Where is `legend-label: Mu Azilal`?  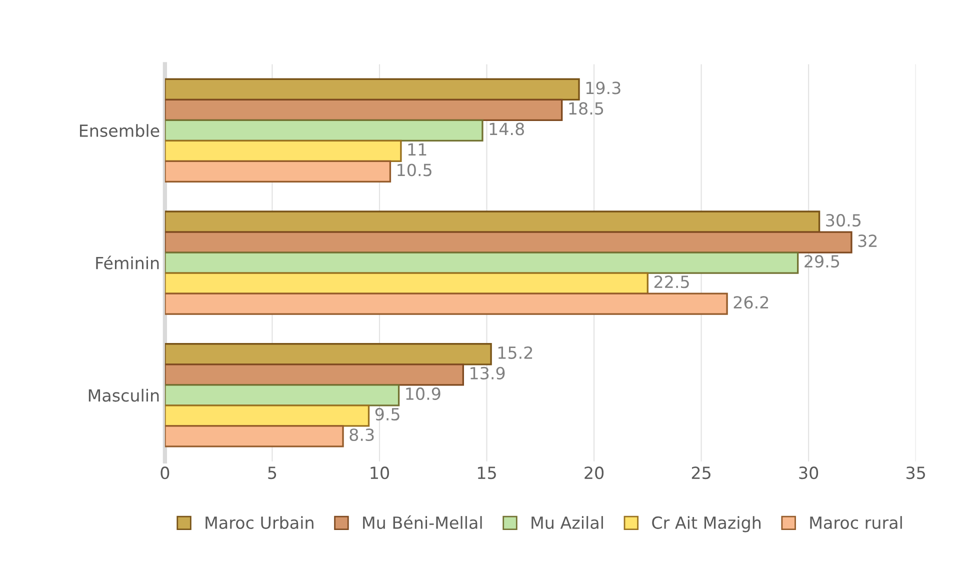 legend-label: Mu Azilal is located at coordinates (567, 522).